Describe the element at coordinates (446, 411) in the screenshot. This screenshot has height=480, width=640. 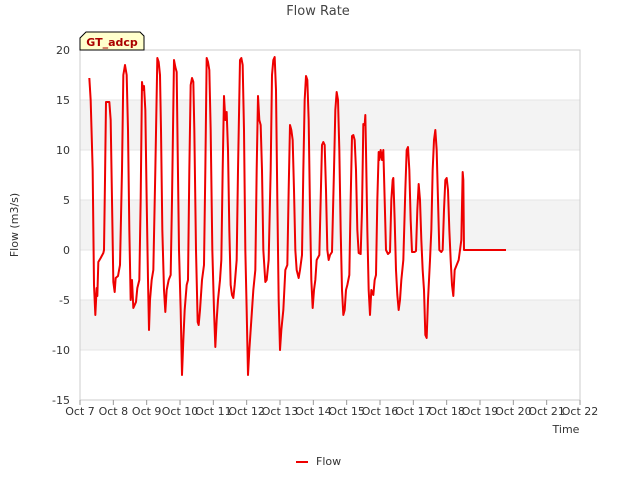
I see `x-tick-label: Oct 18` at that location.